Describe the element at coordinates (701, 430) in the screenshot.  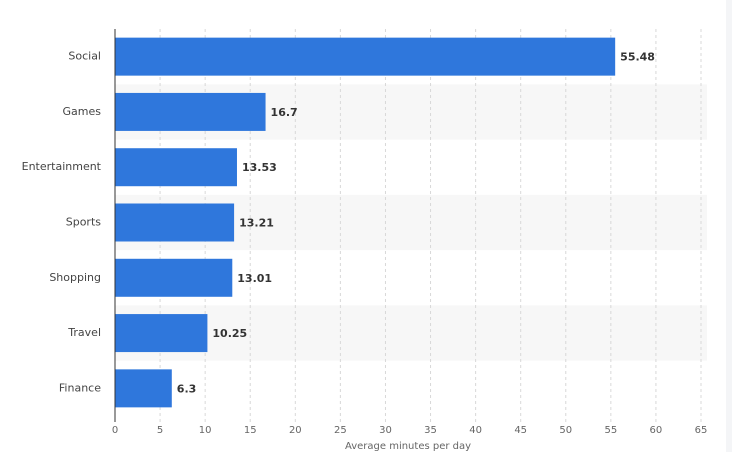
I see `x-tick-label: 65` at that location.